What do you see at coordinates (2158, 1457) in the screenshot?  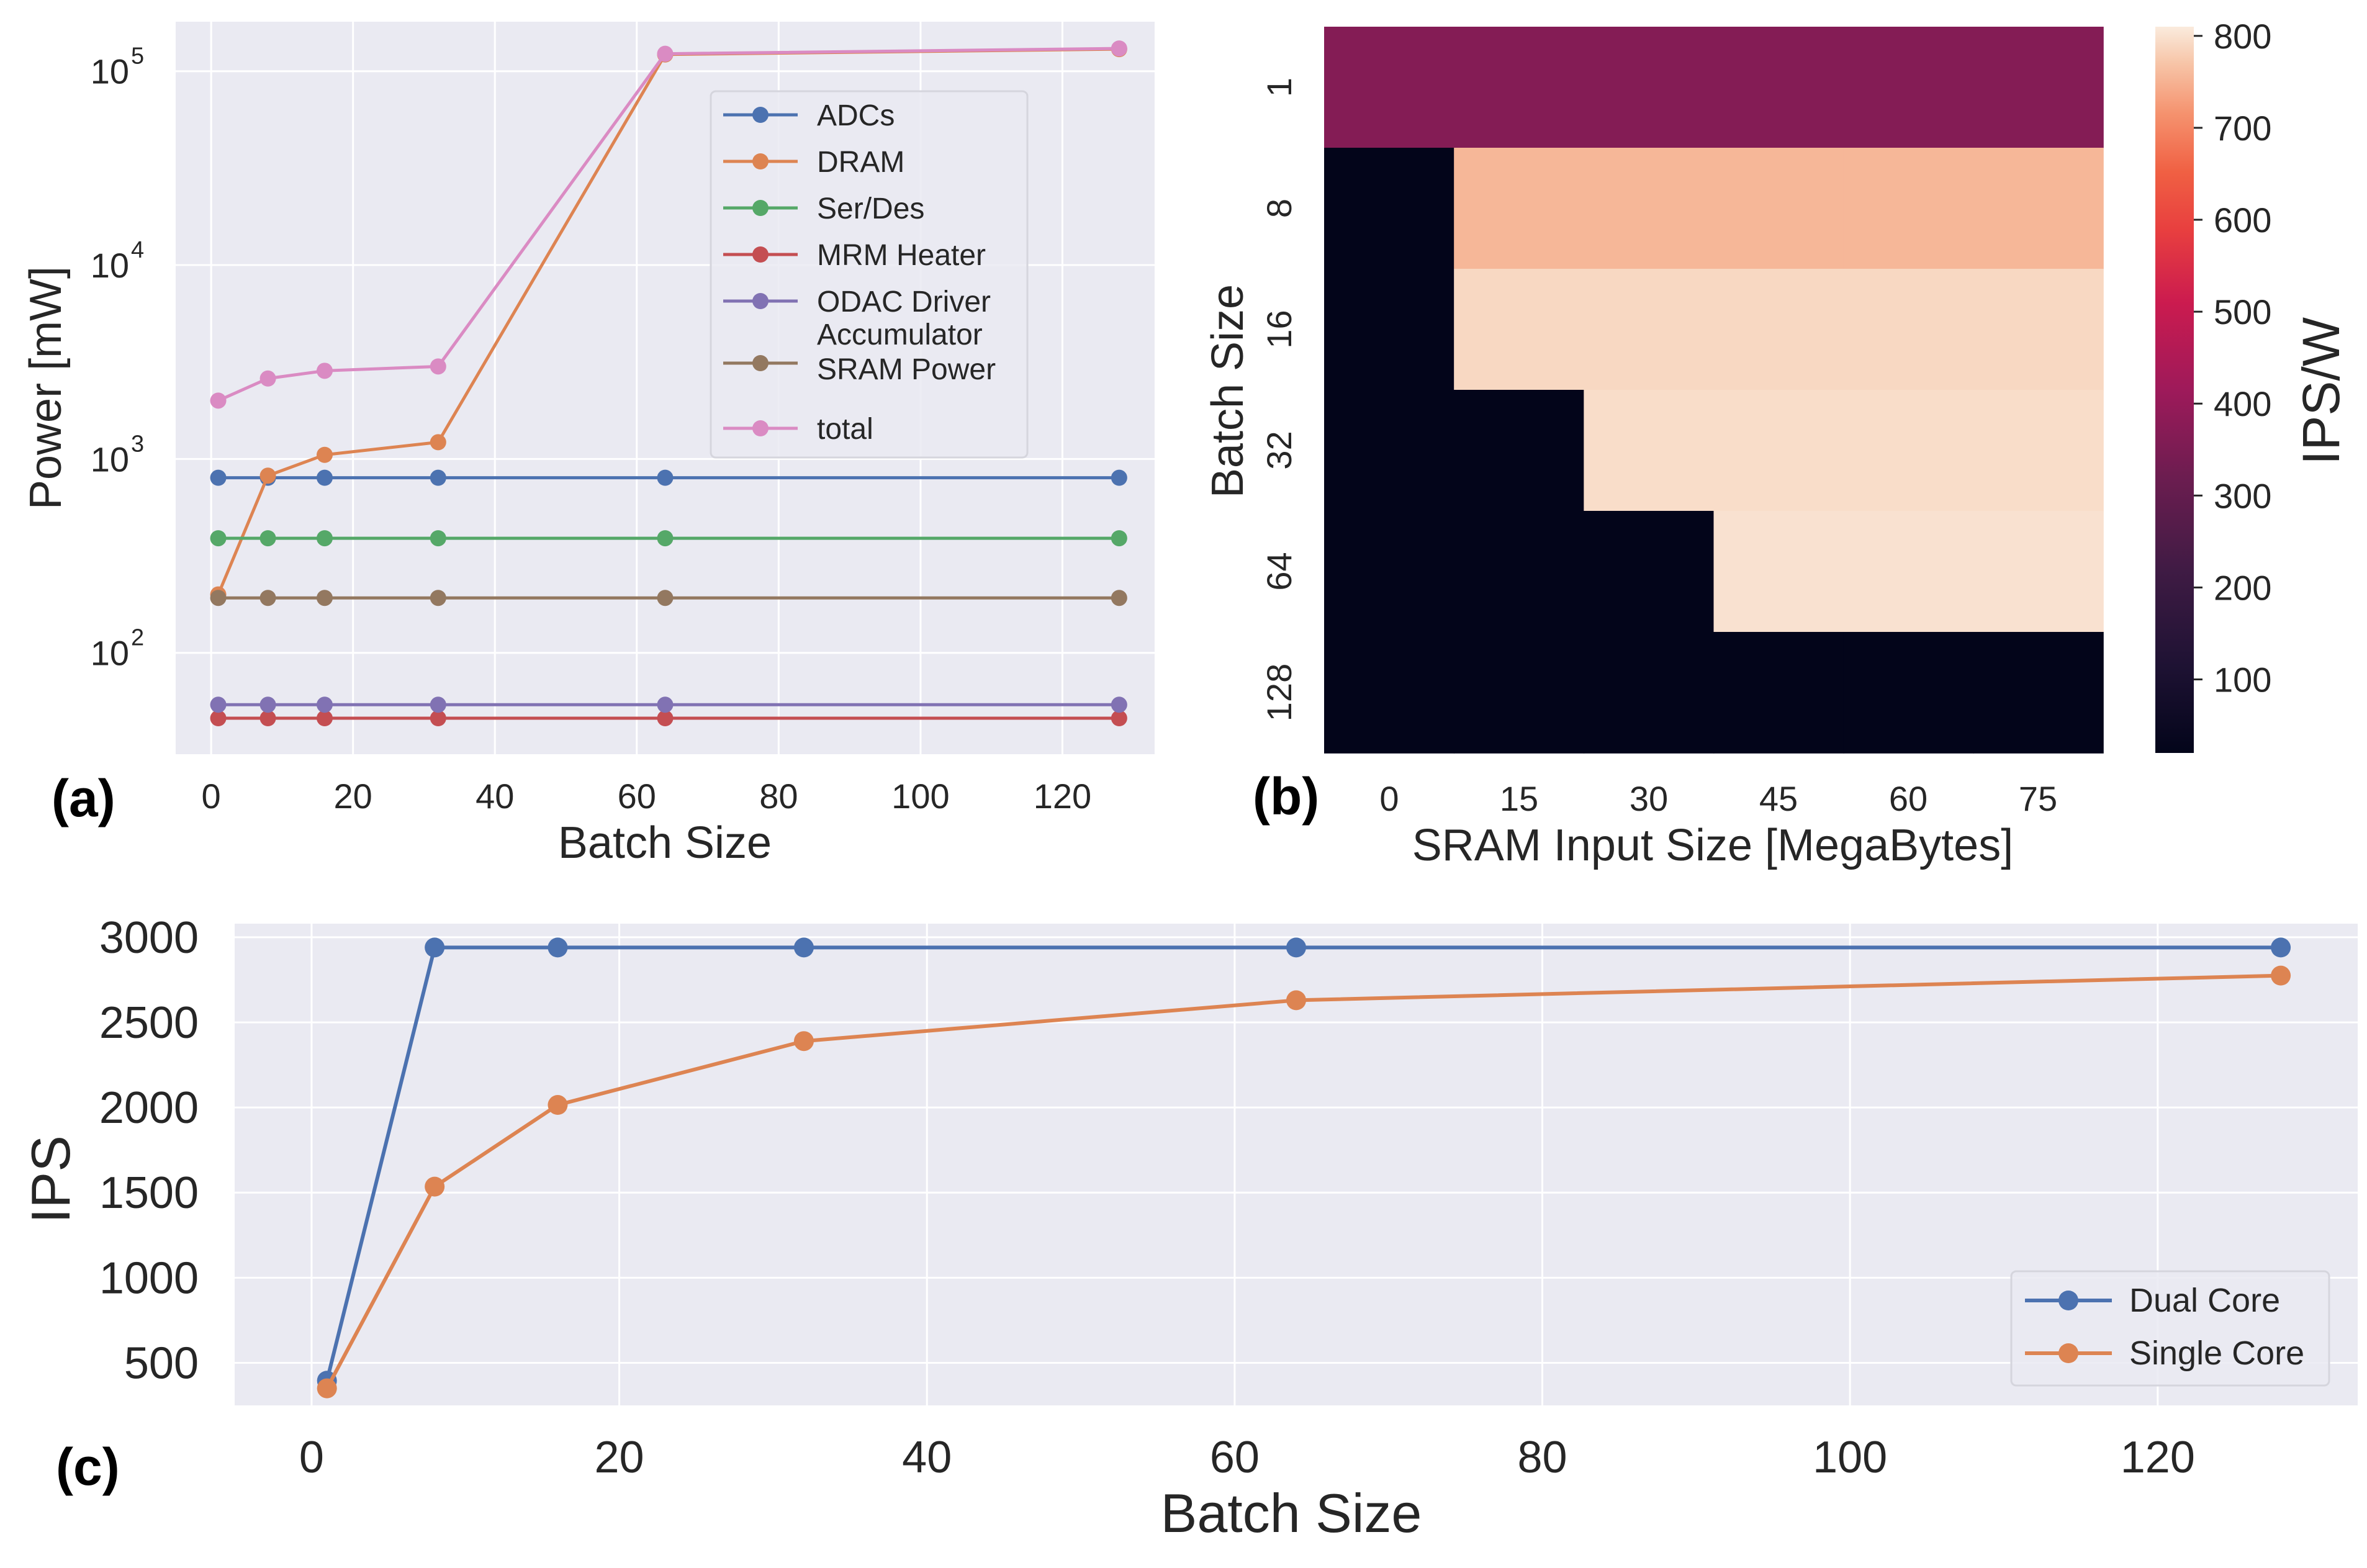 I see `panel-c-x-tick-label: 120` at bounding box center [2158, 1457].